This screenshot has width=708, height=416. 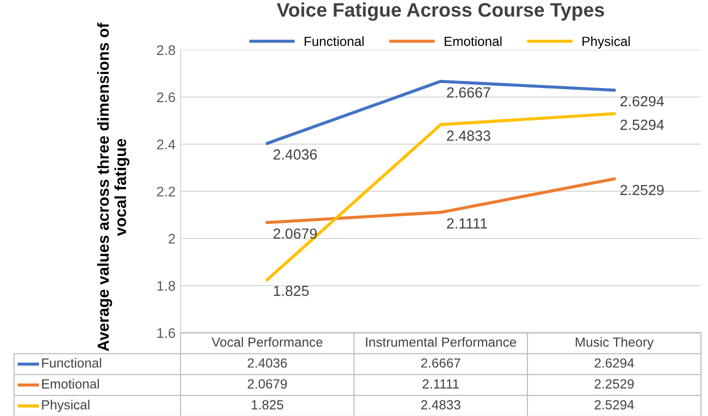 What do you see at coordinates (440, 405) in the screenshot?
I see `data-label: 2.4833` at bounding box center [440, 405].